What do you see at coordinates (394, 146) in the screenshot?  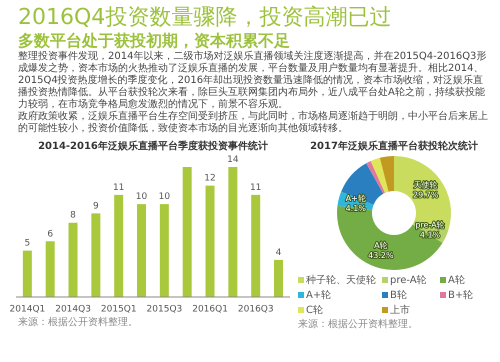 I see `chart-title: 2017年泛娱乐直播平台获投轮次统计` at bounding box center [394, 146].